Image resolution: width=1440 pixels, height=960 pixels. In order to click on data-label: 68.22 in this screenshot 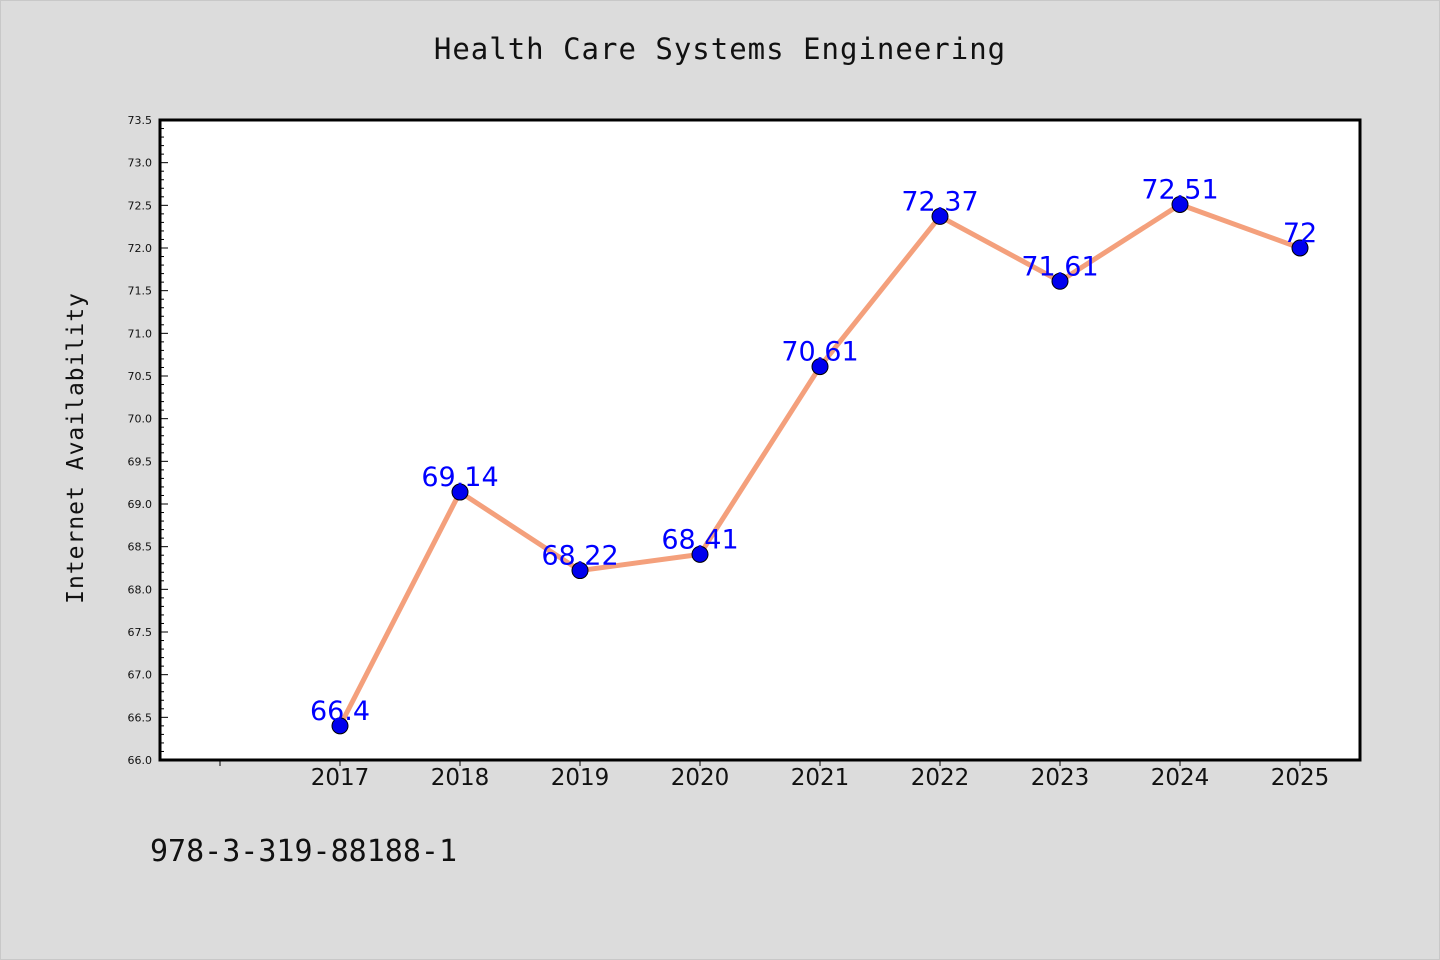, I will do `click(579, 556)`.